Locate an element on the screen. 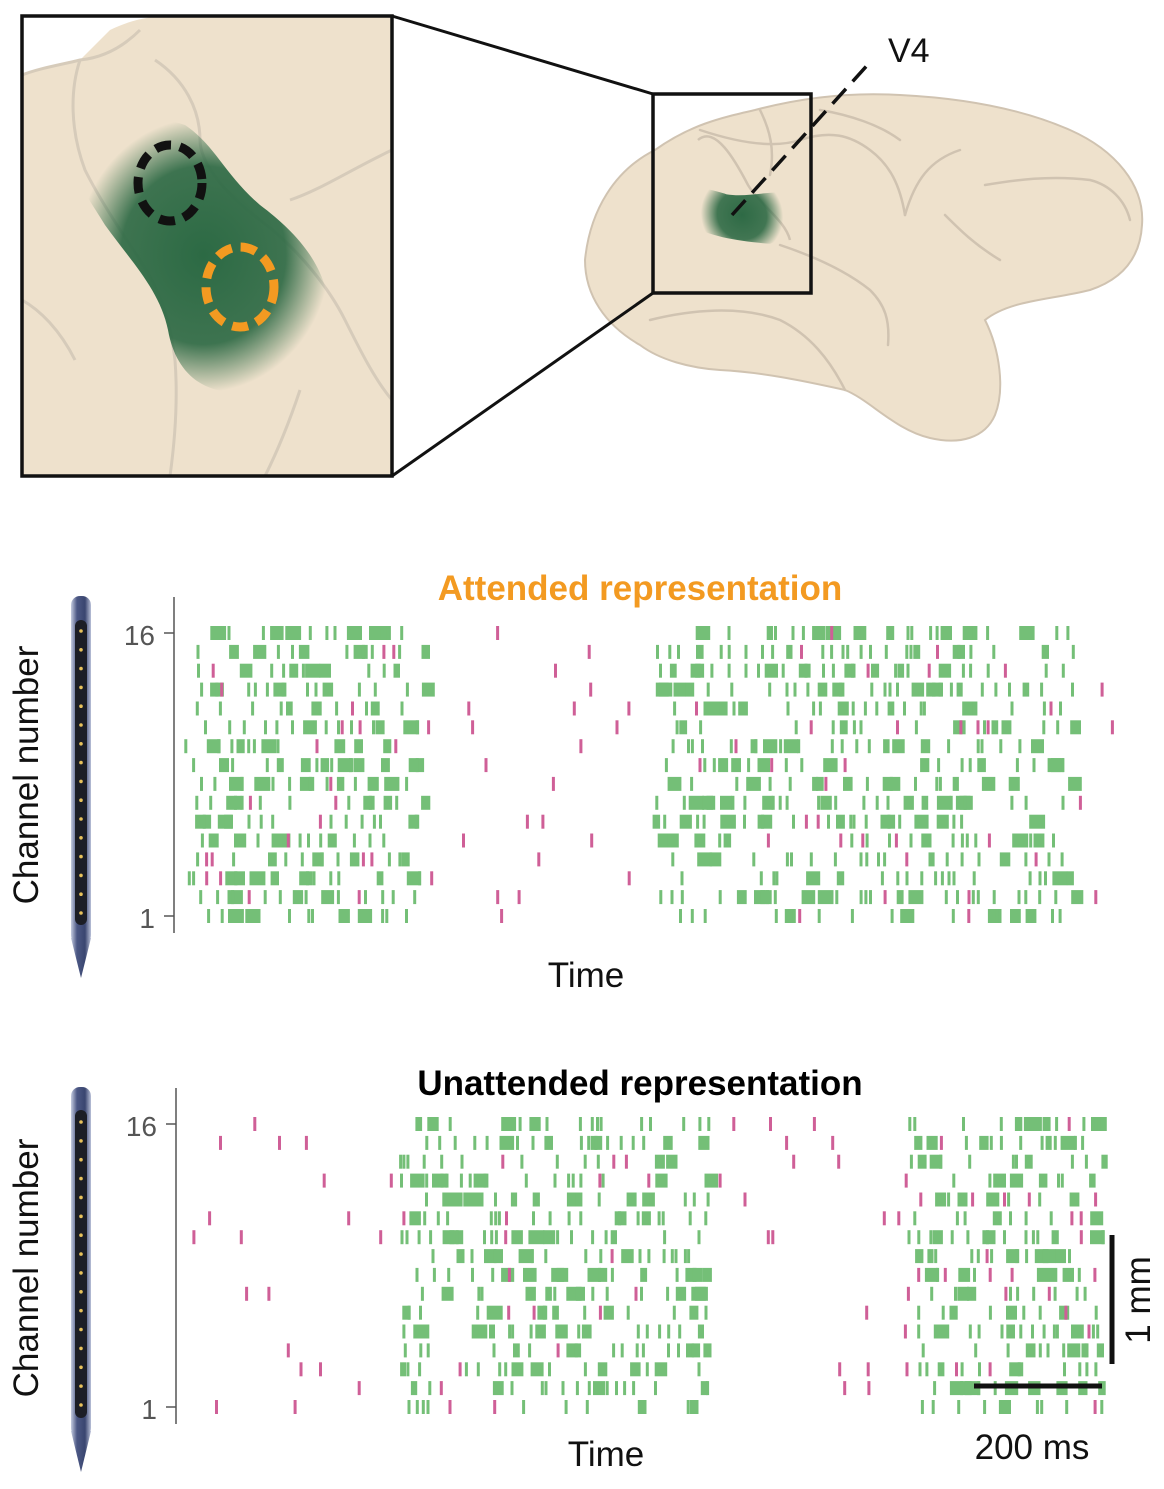 Image resolution: width=1164 pixels, height=1489 pixels. inset-top-fold is located at coordinates (96, 45).